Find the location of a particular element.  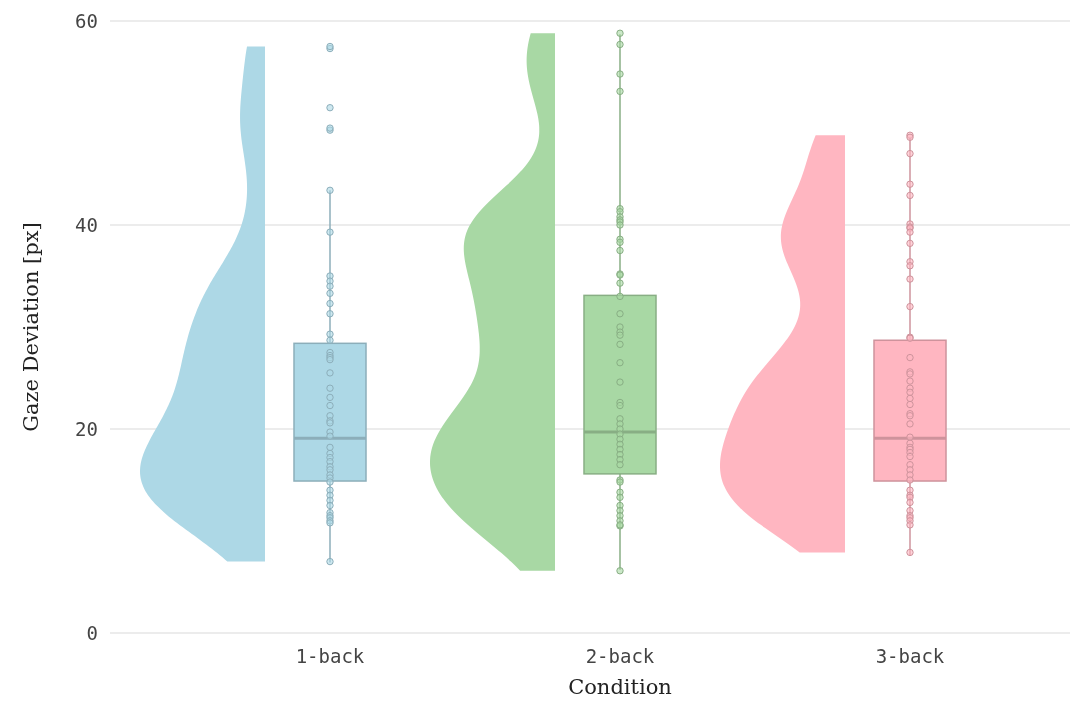

y-tick-label: 60 is located at coordinates (86, 20).